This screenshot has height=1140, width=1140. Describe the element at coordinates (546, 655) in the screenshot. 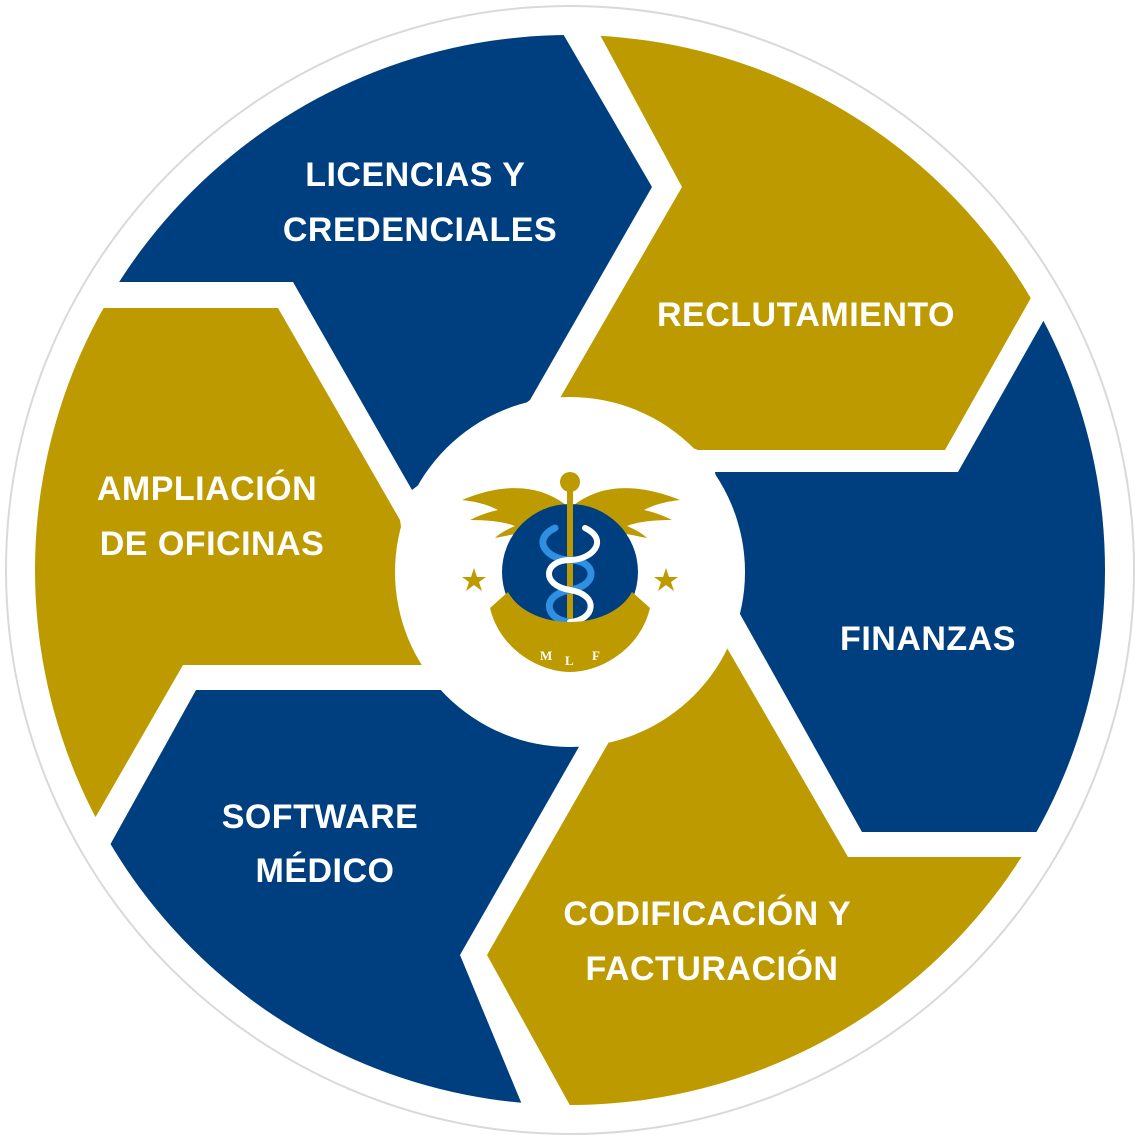

I see `emblem-letter-m: M` at that location.